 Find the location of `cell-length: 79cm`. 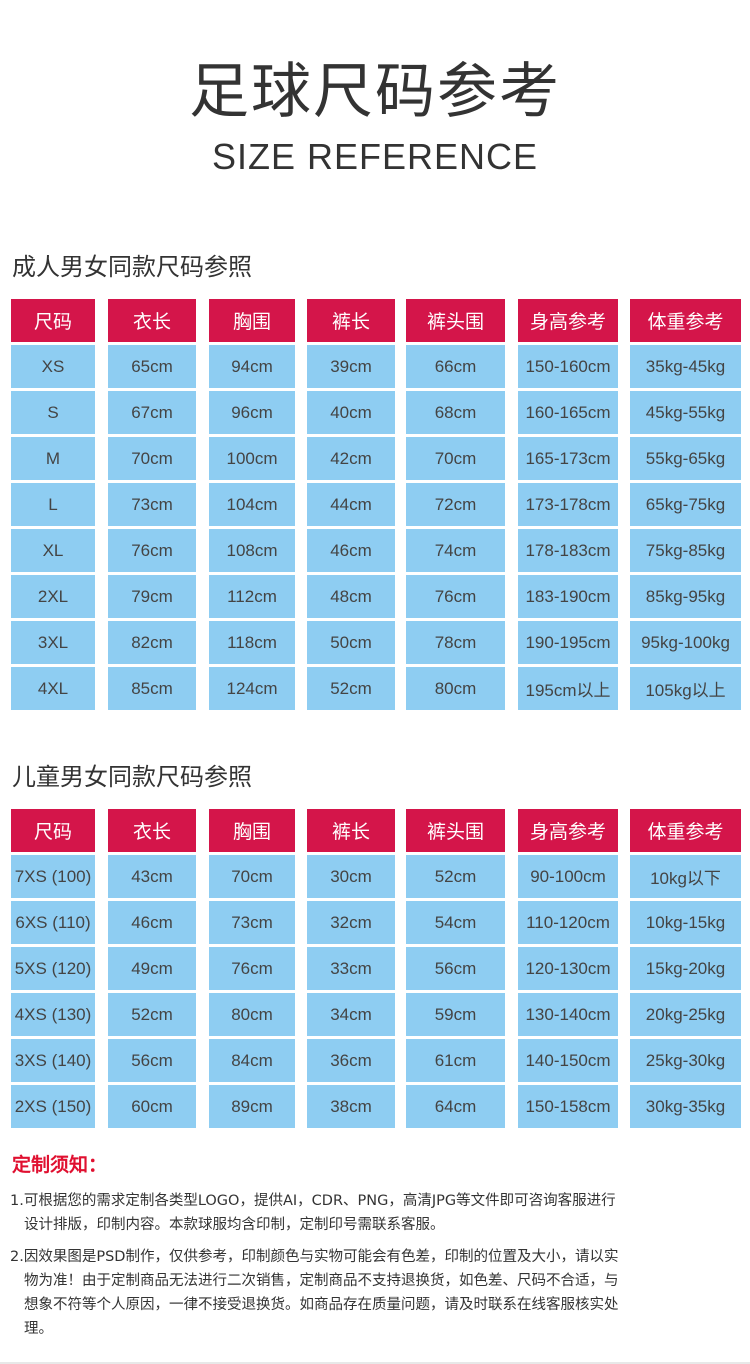

cell-length: 79cm is located at coordinates (152, 596).